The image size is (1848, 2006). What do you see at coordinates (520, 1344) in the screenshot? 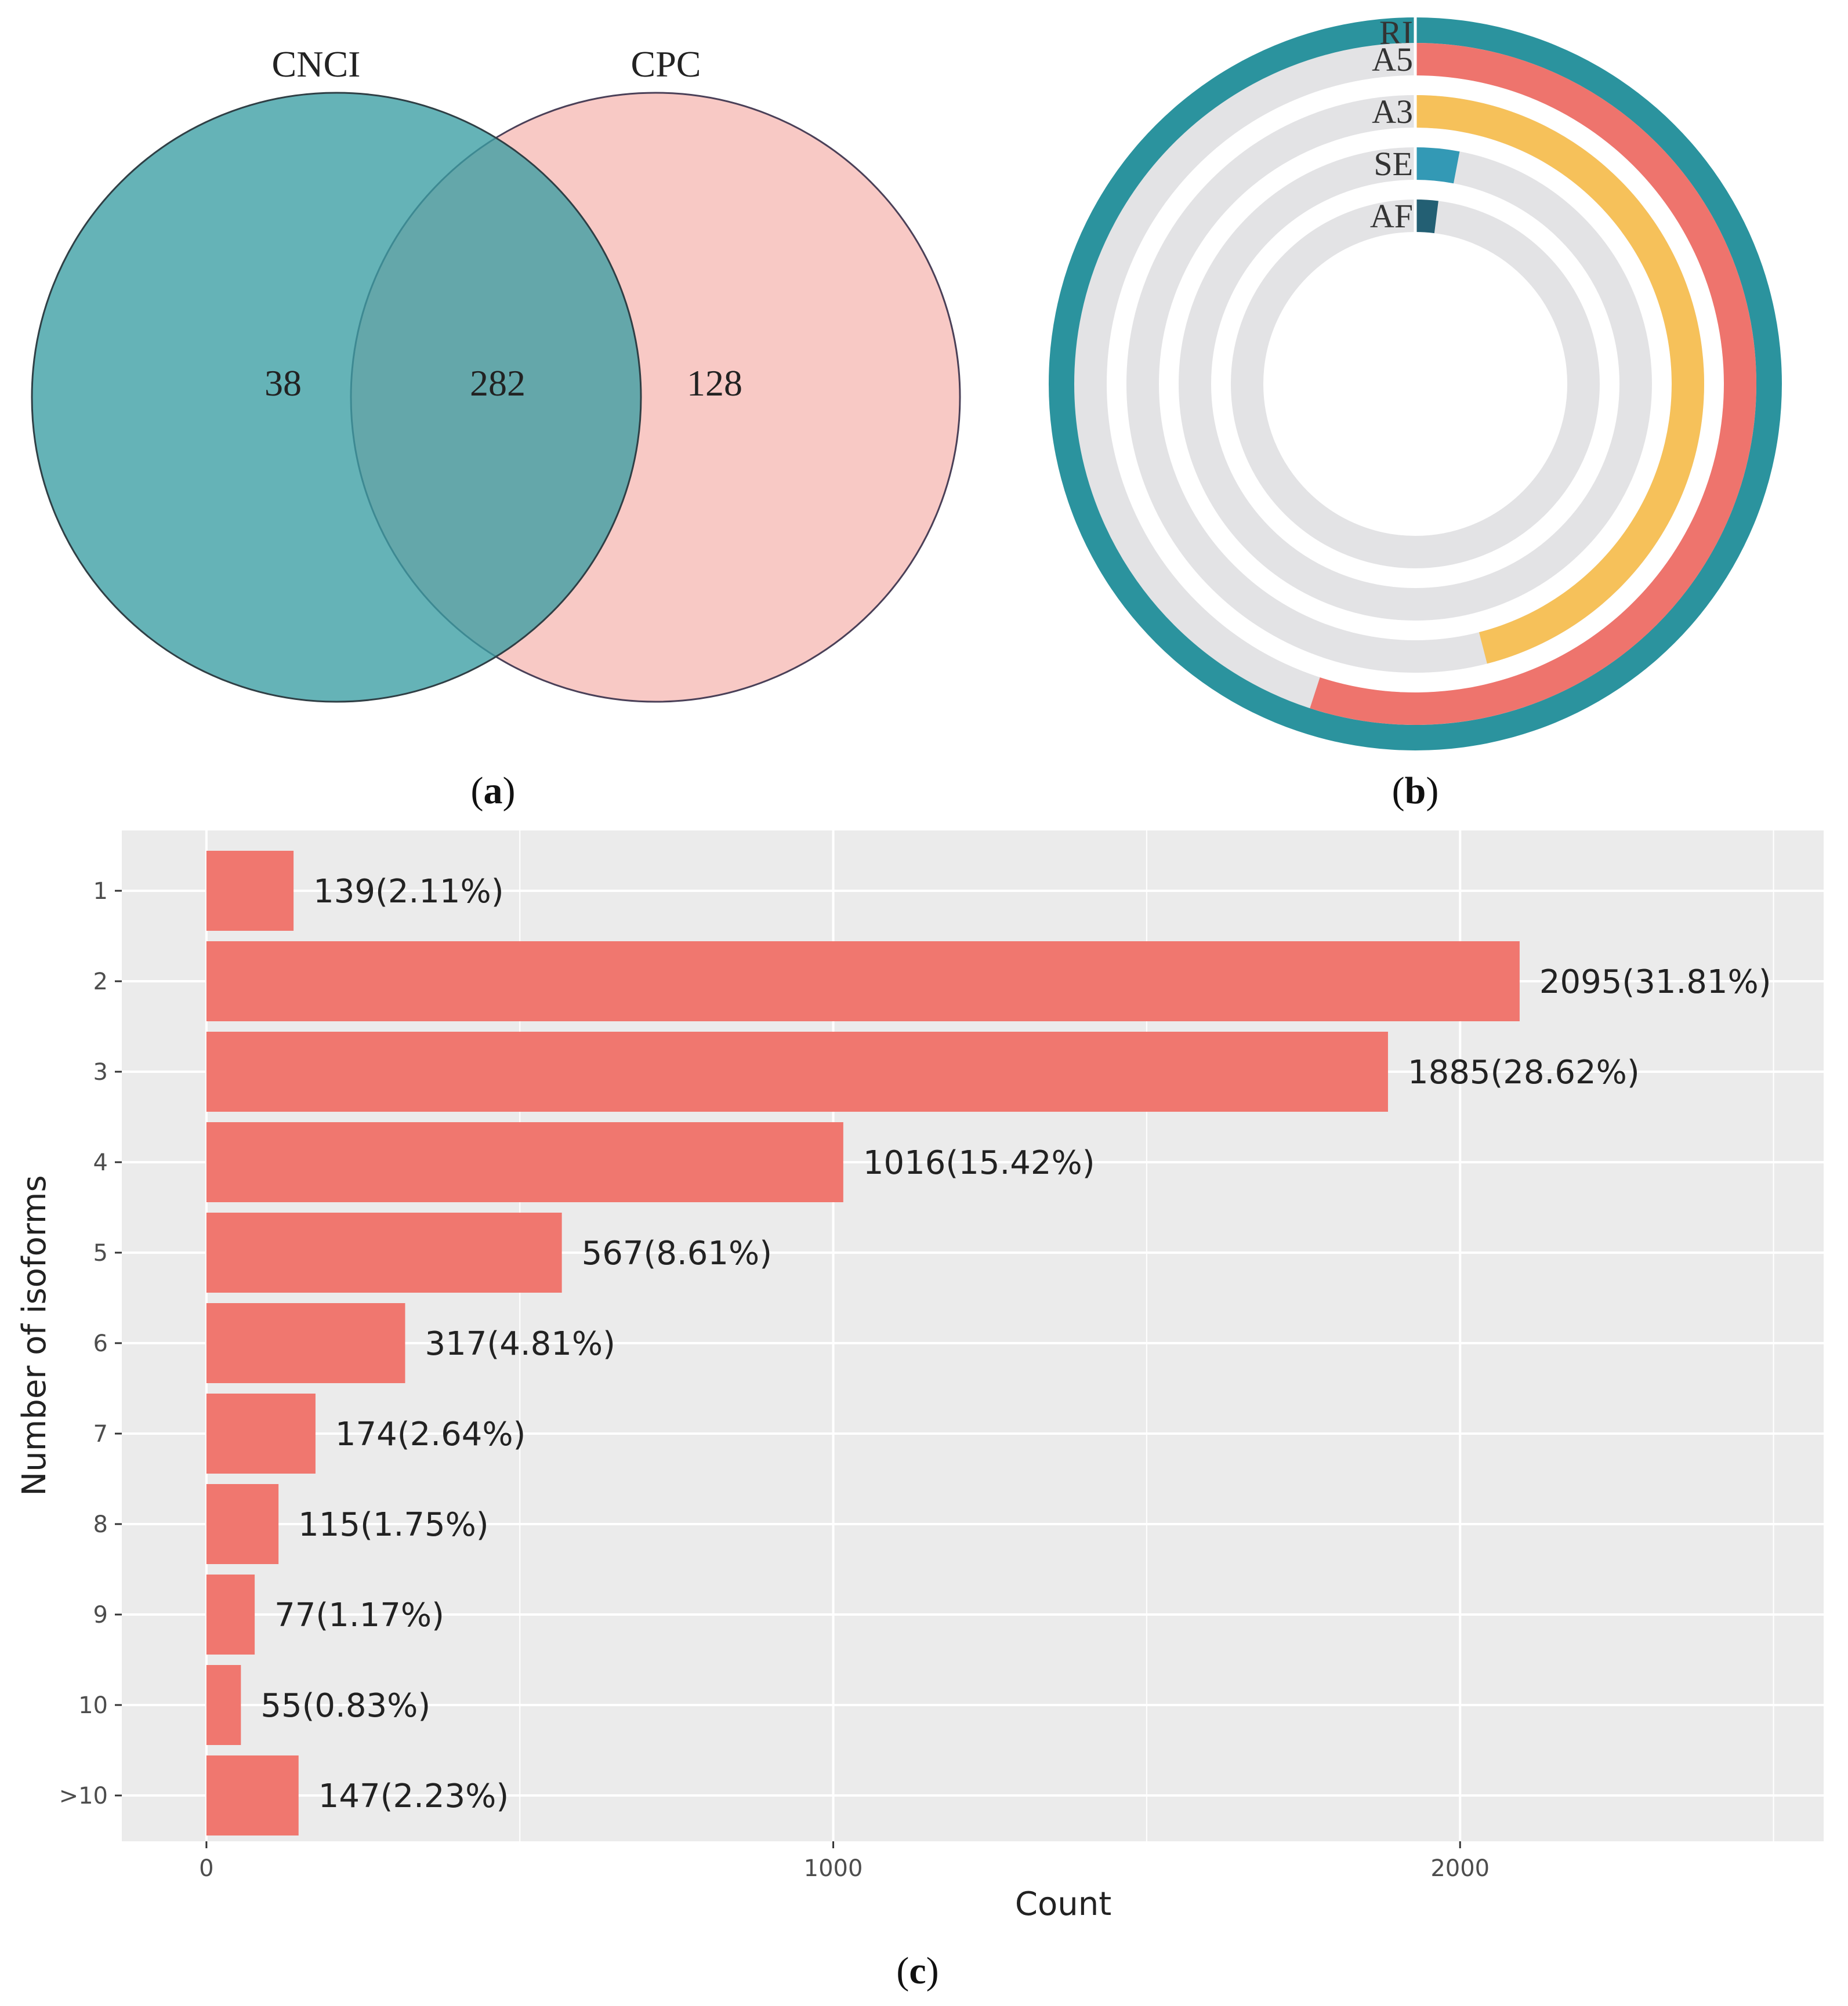
I see `bar-label-6: 317(4.81%)` at bounding box center [520, 1344].